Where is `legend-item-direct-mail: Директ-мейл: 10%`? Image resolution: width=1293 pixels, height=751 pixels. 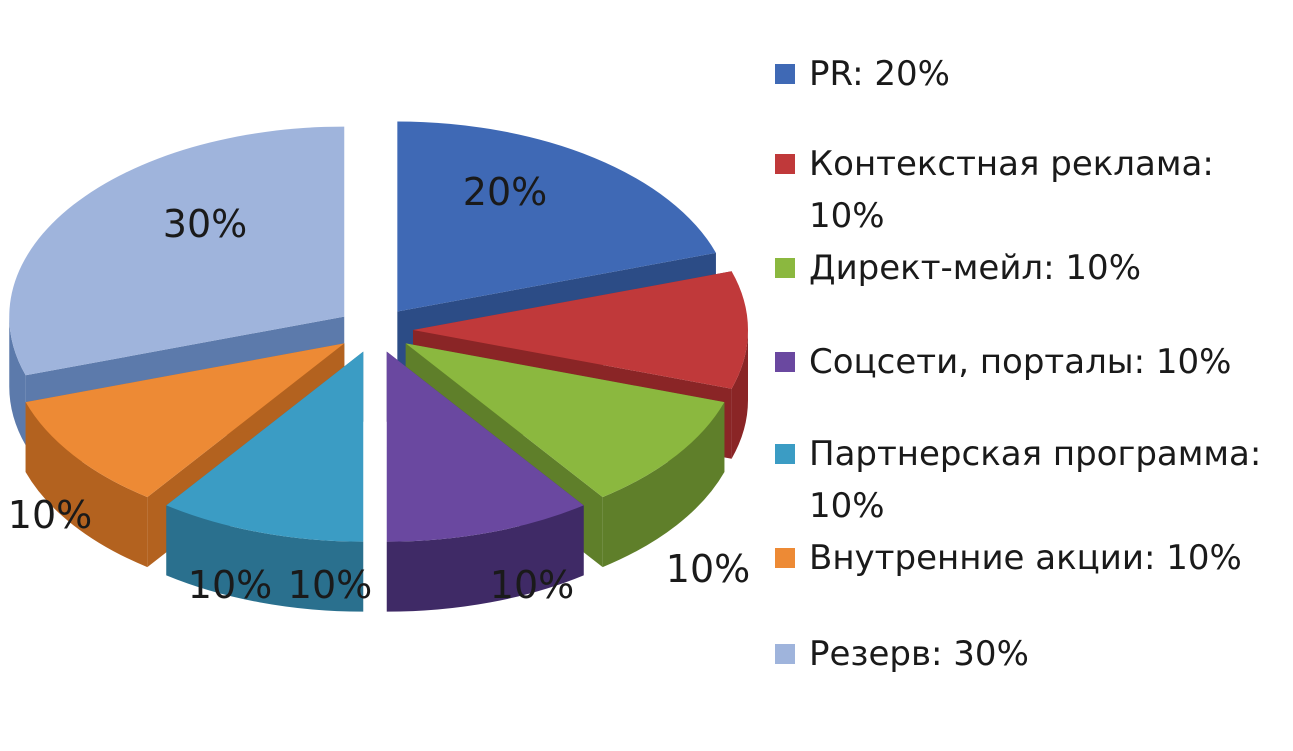
legend-item-direct-mail: Директ-мейл: 10% is located at coordinates (1030, 268).